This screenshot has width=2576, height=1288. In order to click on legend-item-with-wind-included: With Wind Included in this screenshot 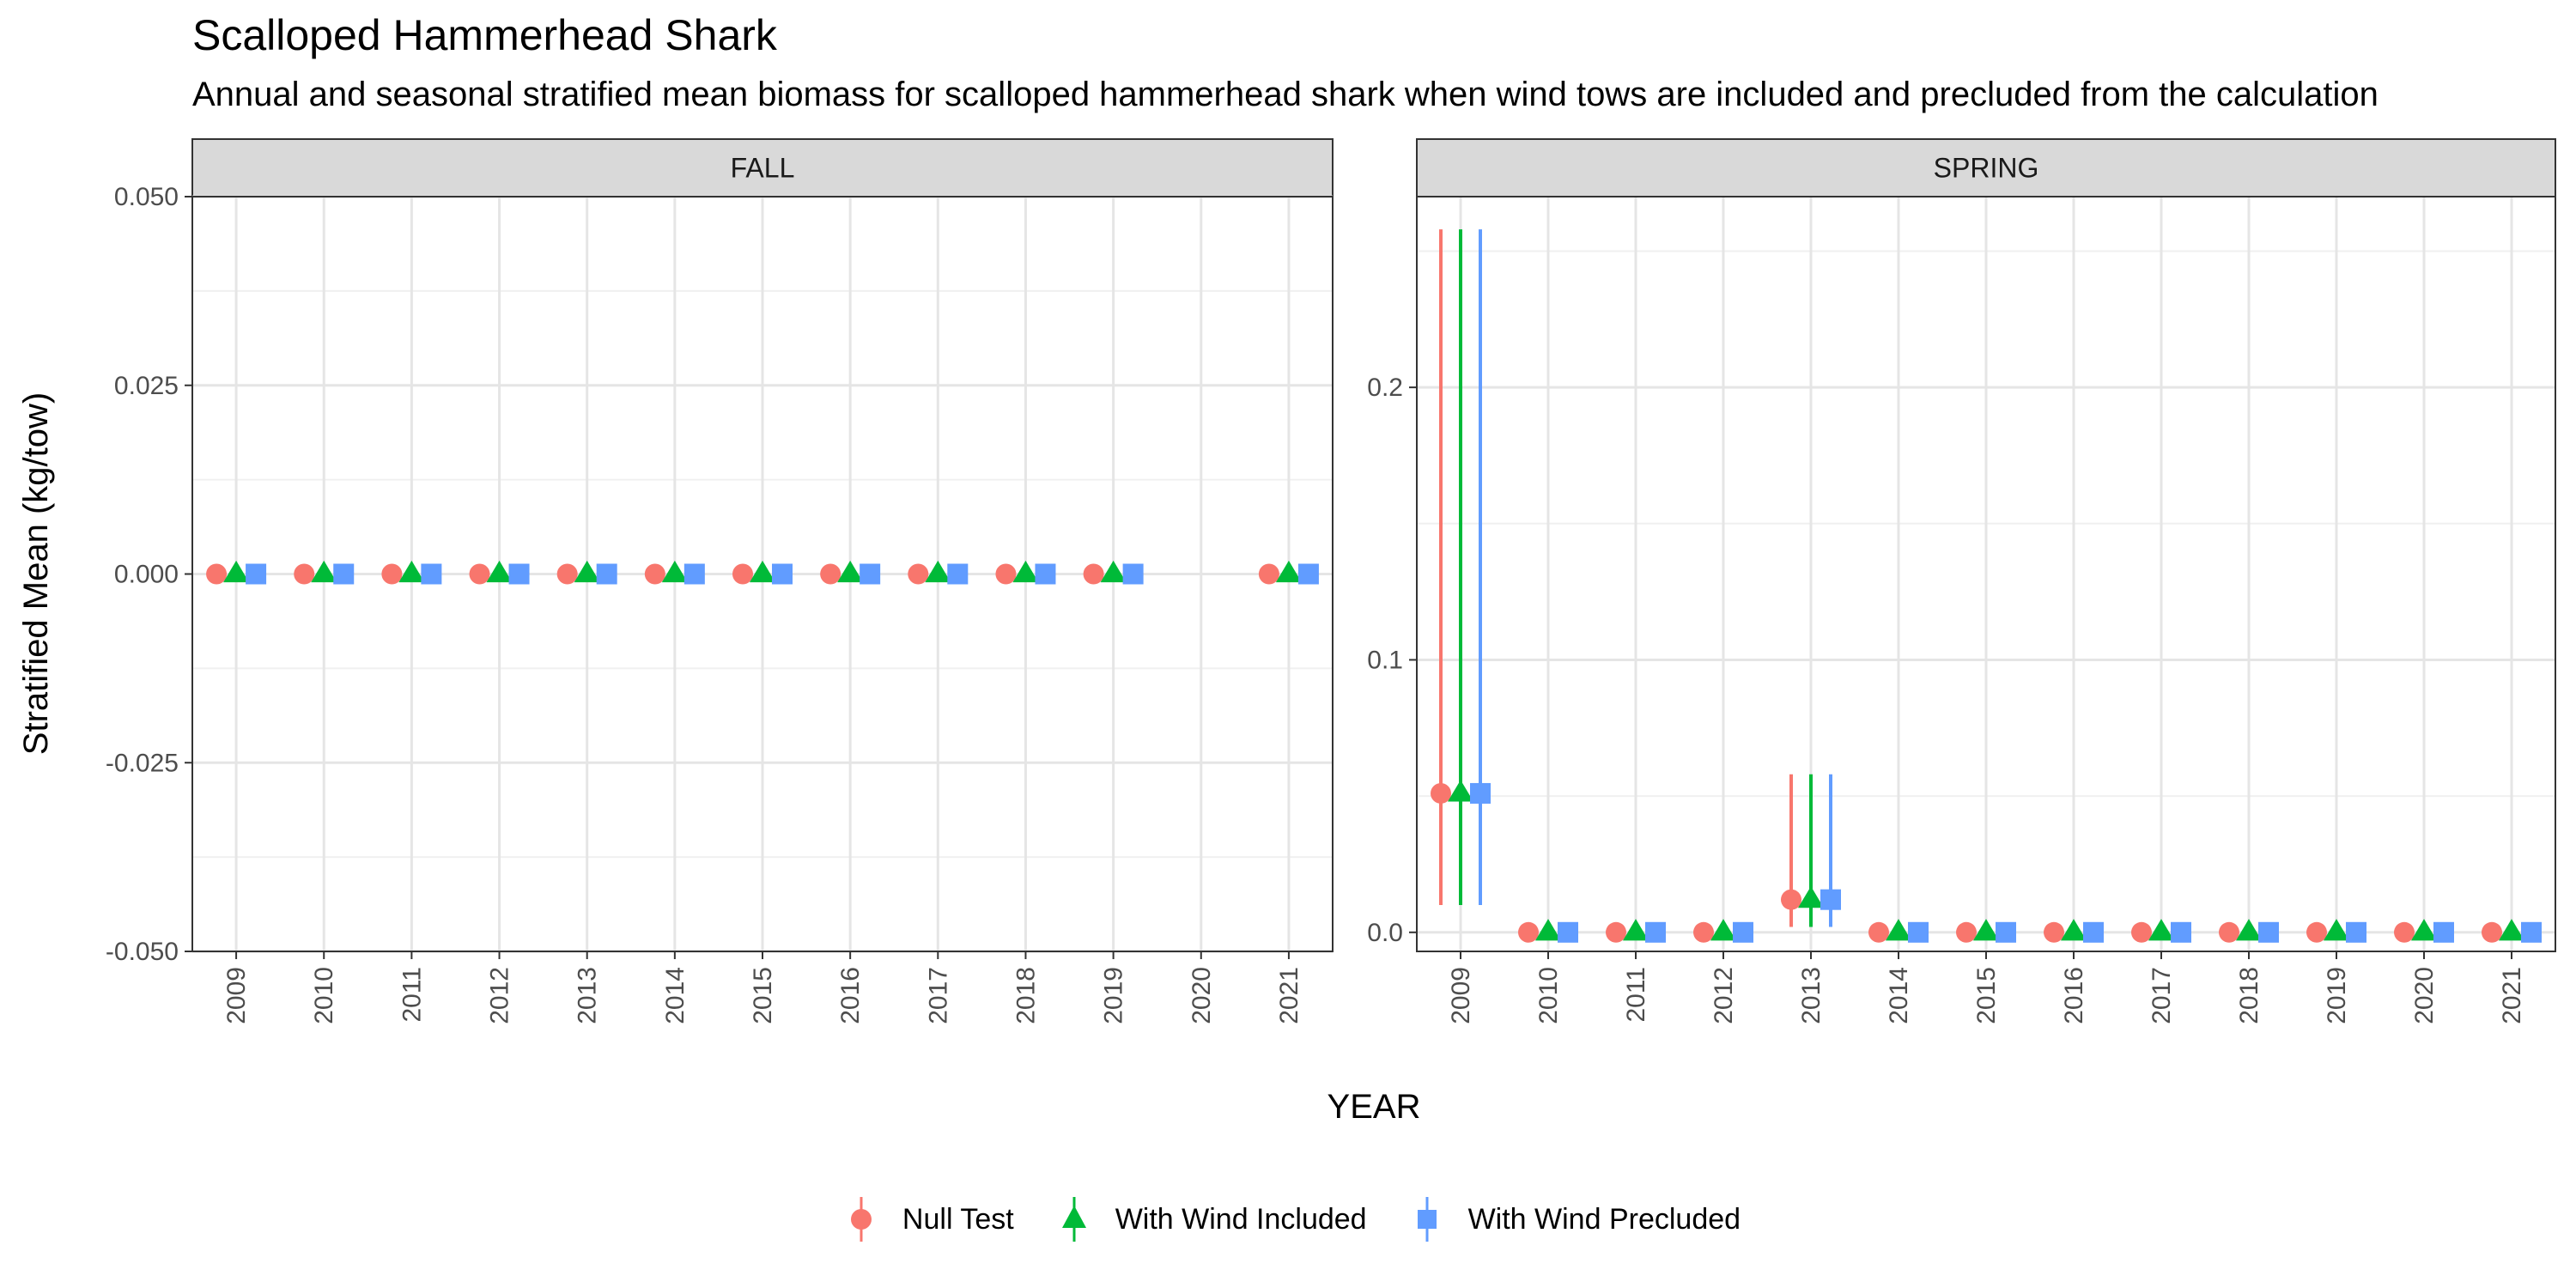, I will do `click(1207, 1219)`.